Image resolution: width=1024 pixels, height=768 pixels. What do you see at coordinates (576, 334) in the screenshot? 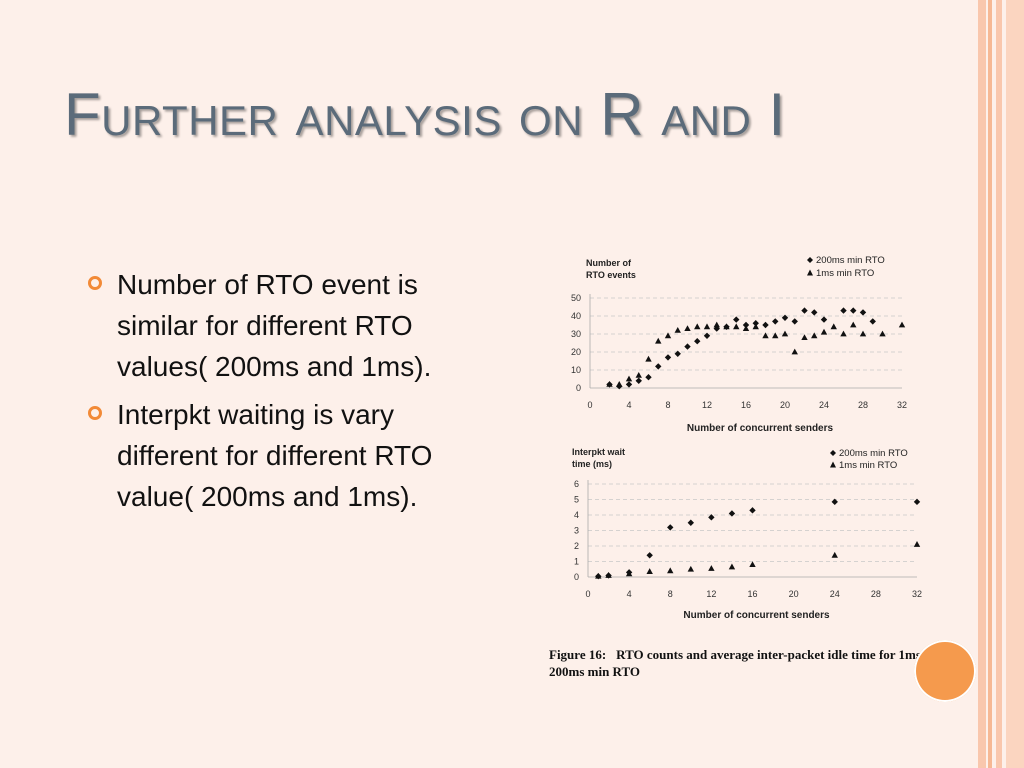
I see `y-tick-label: 30` at bounding box center [576, 334].